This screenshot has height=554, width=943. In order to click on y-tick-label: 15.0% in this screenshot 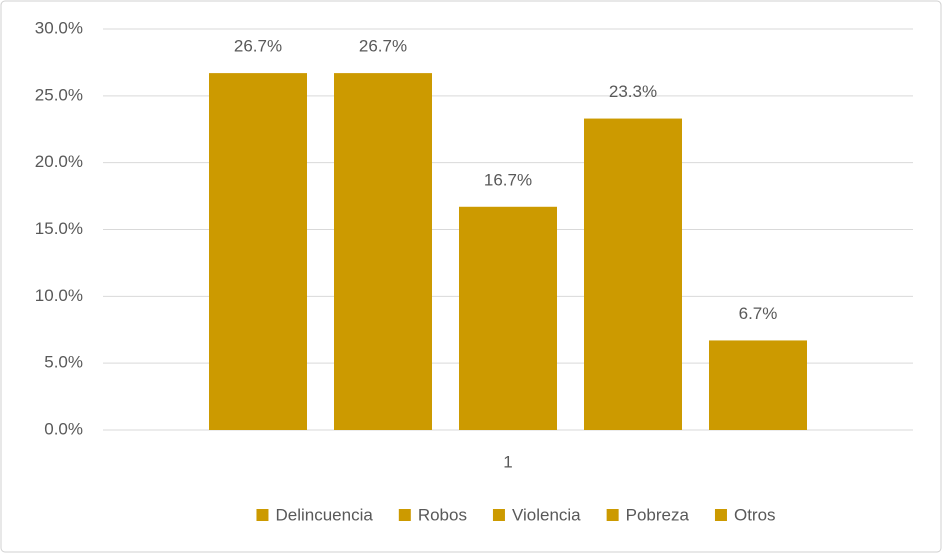, I will do `click(59, 228)`.